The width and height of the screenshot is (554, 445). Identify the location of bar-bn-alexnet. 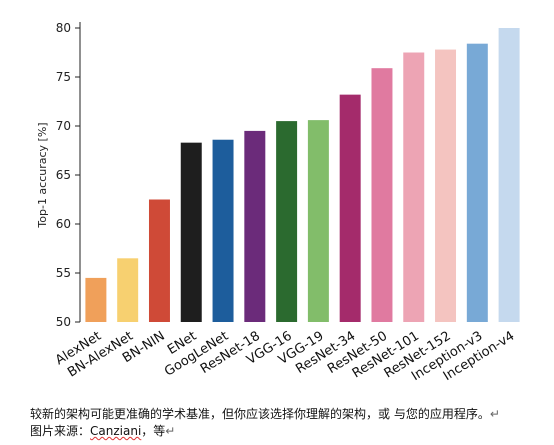
(128, 290).